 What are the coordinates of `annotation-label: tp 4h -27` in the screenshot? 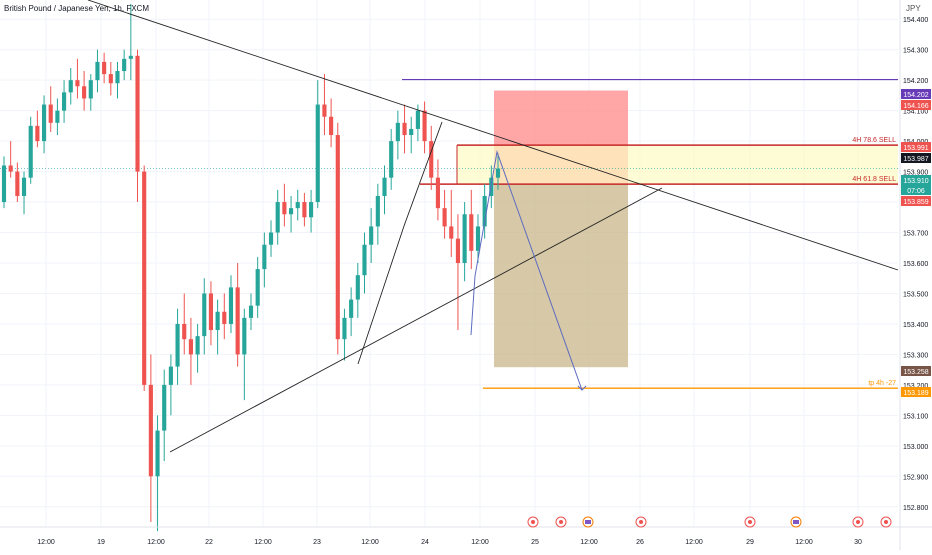 It's located at (882, 383).